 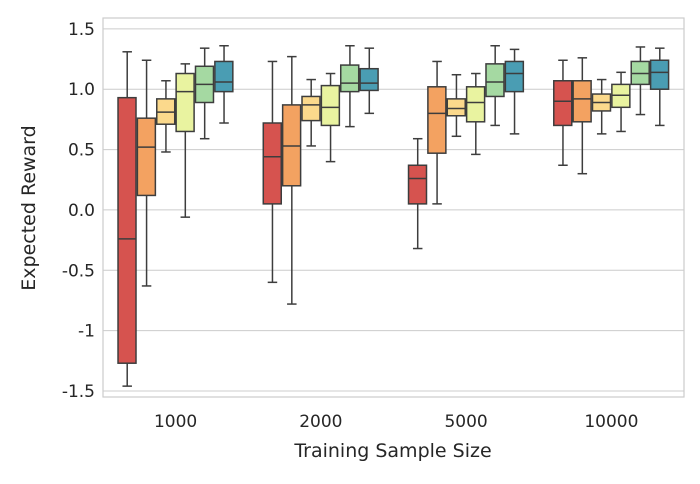 What do you see at coordinates (81, 151) in the screenshot?
I see `y-tick-label: 0.5` at bounding box center [81, 151].